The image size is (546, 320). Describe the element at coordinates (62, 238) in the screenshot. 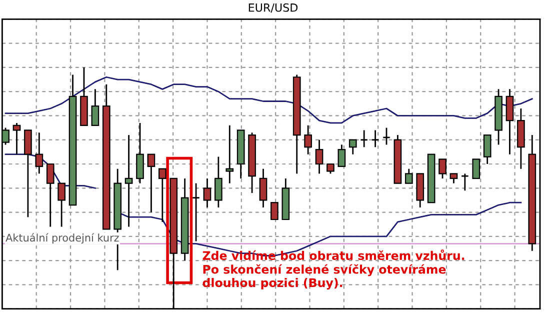

I see `ref-line-label: Aktuální prodejní kurz` at that location.